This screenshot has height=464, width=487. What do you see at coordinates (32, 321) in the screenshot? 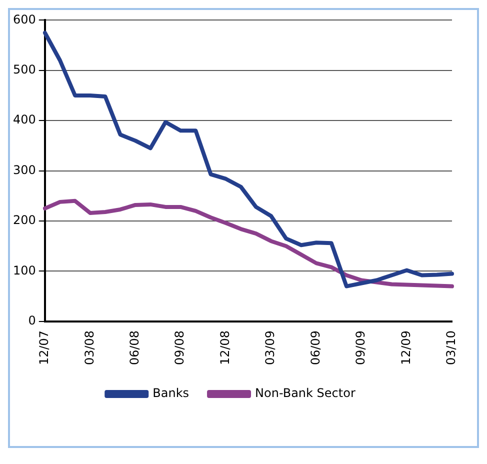
I see `y-tick-label: 0` at bounding box center [32, 321].